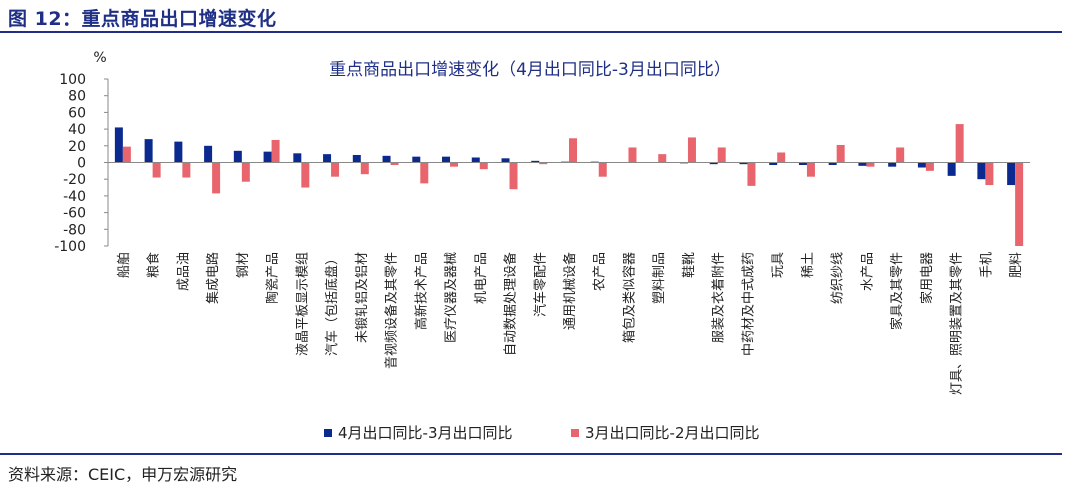 This screenshot has height=488, width=1080. Describe the element at coordinates (77, 147) in the screenshot. I see `y-tick-label: 20` at that location.